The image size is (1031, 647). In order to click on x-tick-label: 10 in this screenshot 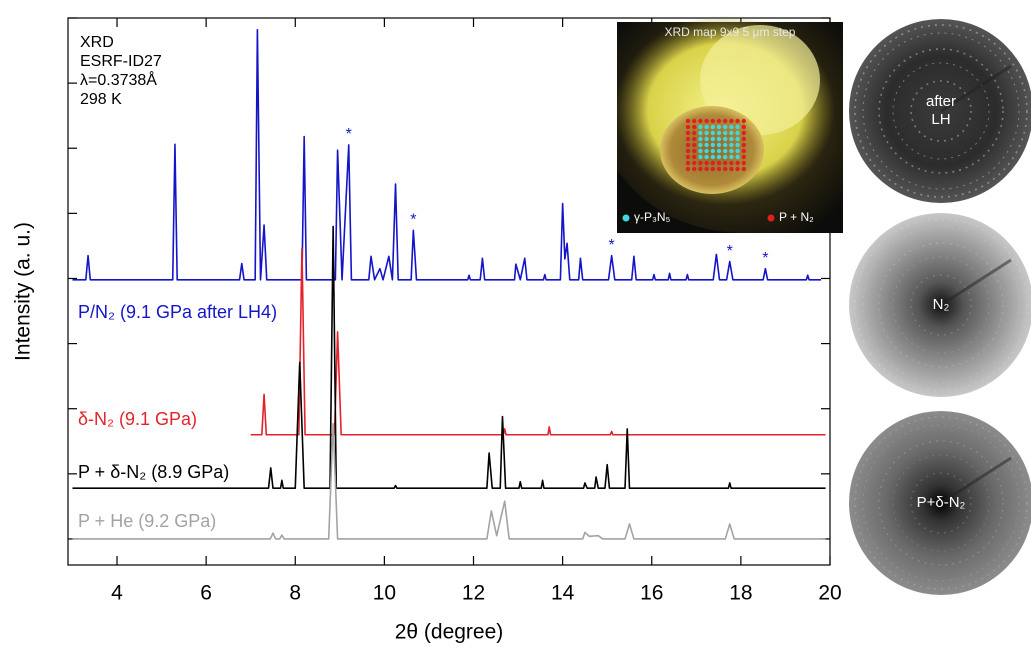, I will do `click(384, 593)`.